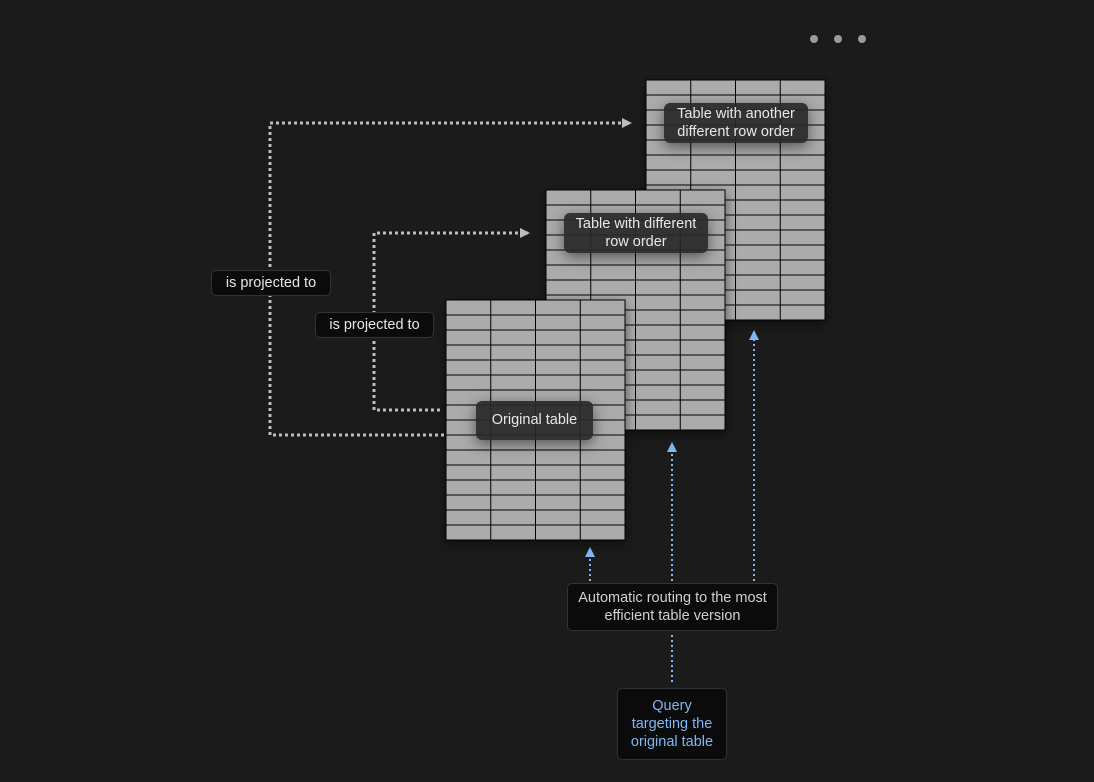 This screenshot has height=782, width=1094. Describe the element at coordinates (534, 420) in the screenshot. I see `table-label-original: Original table` at that location.